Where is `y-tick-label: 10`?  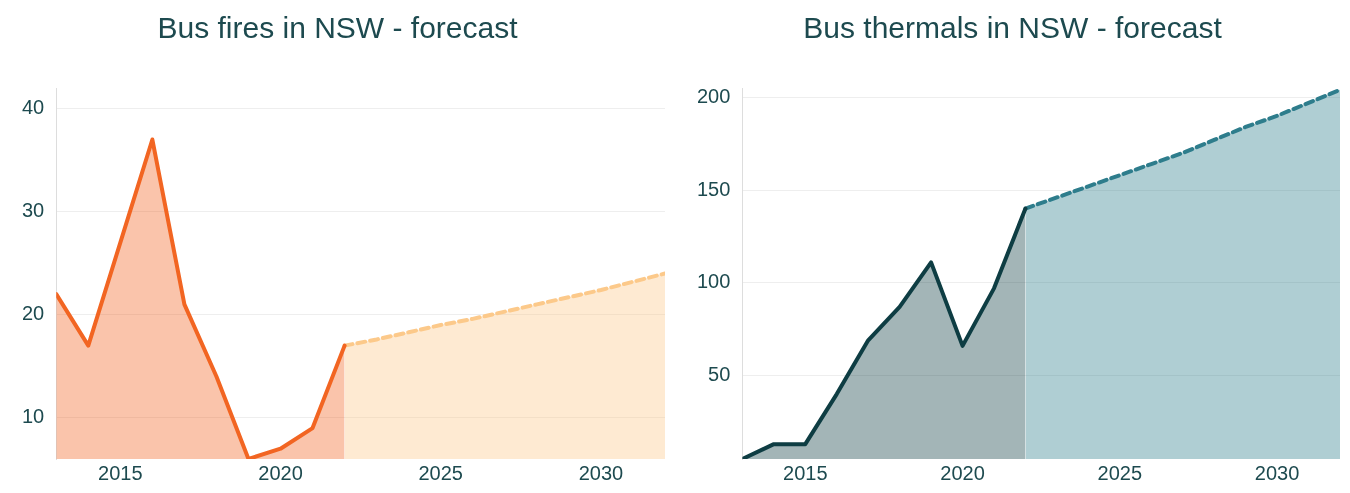
y-tick-label: 10 is located at coordinates (33, 416).